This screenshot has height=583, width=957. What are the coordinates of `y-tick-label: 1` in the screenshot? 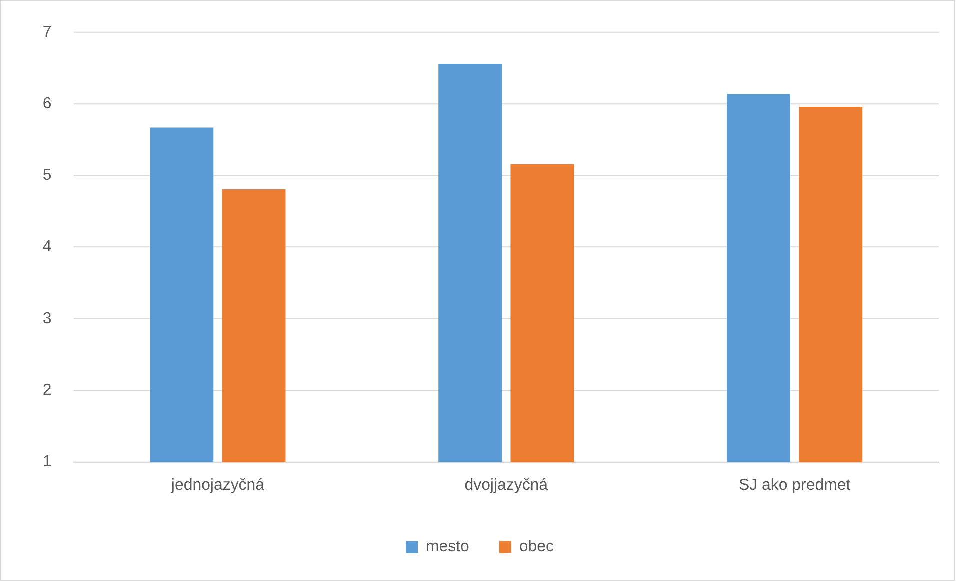 It's located at (47, 462).